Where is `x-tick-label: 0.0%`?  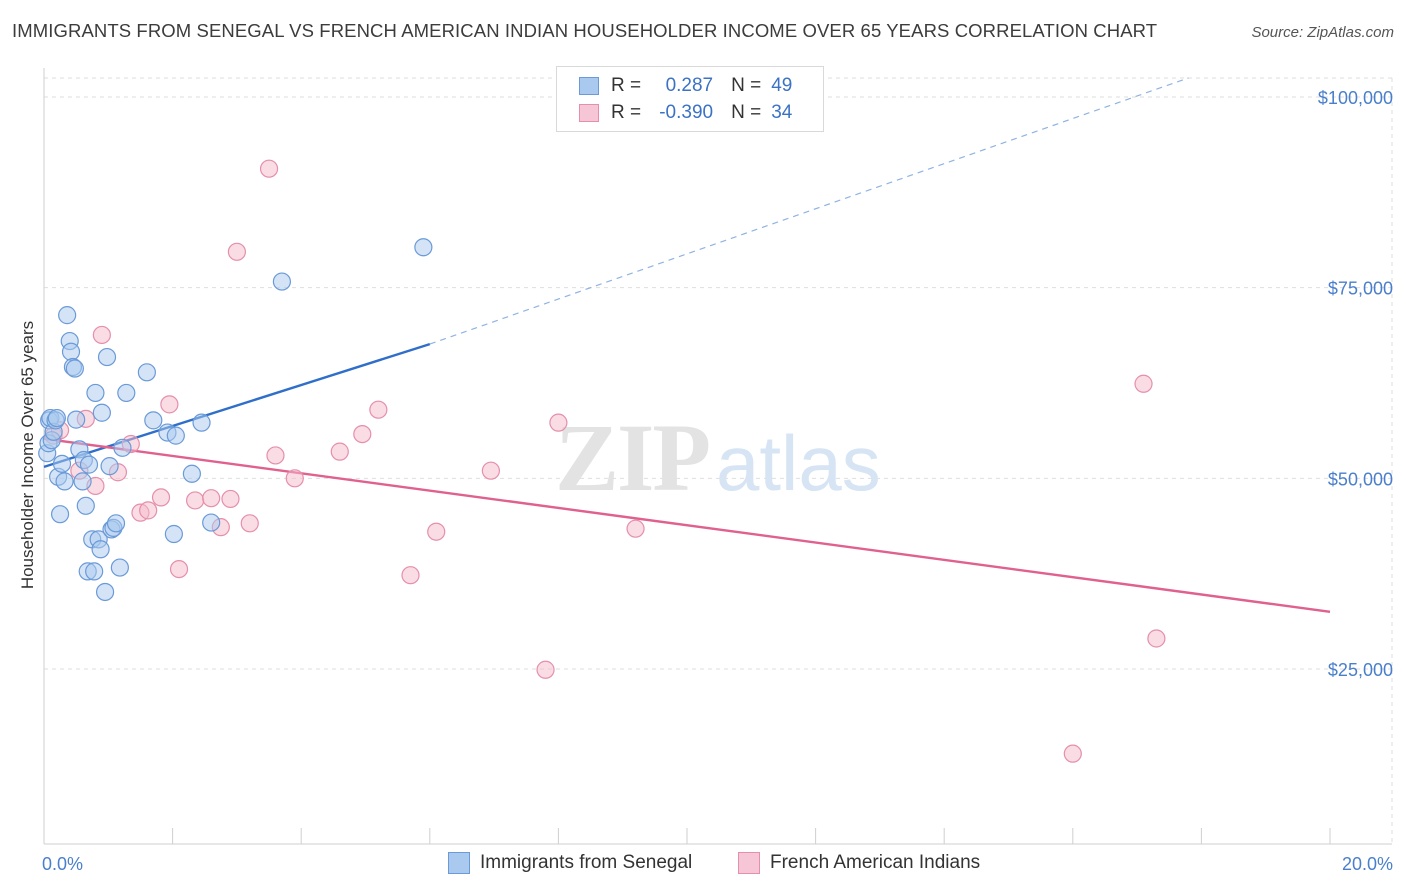 x-tick-label: 0.0% is located at coordinates (62, 864).